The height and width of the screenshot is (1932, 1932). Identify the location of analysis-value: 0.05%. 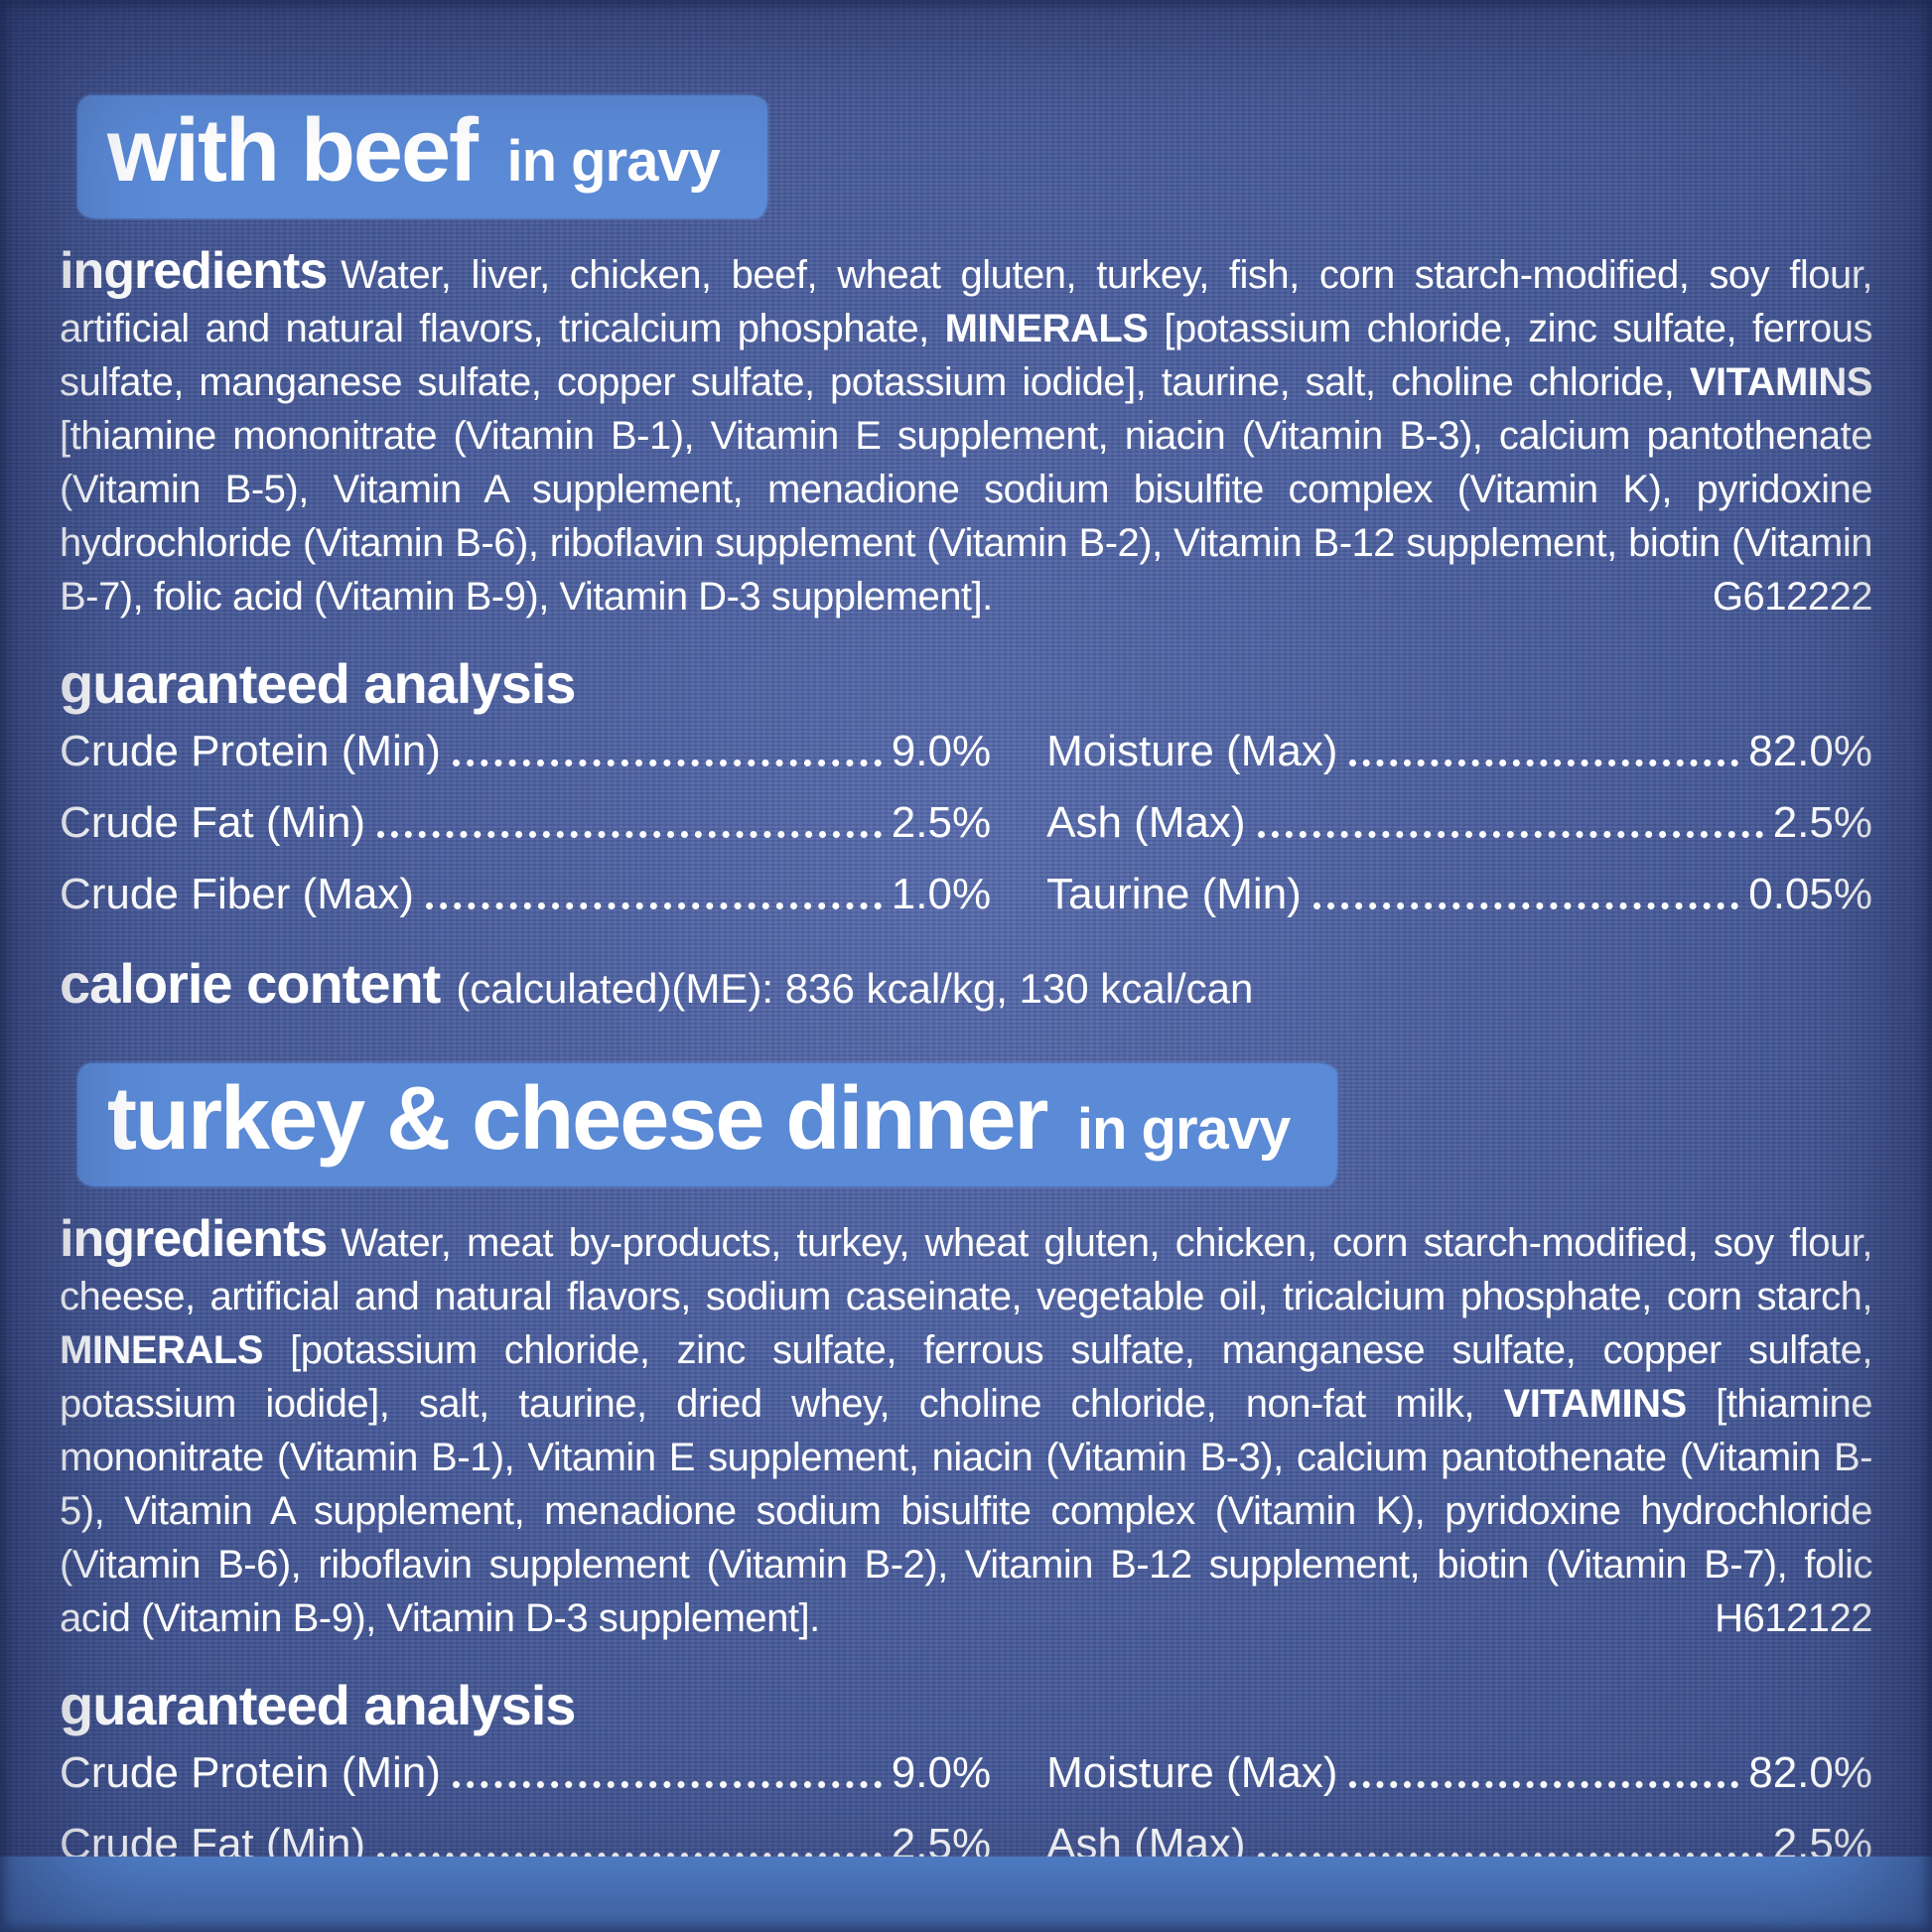
(1810, 894).